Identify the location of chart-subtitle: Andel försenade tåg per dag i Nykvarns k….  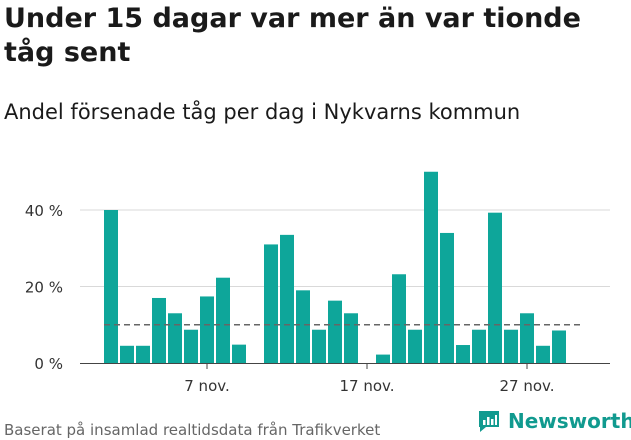
(262, 112).